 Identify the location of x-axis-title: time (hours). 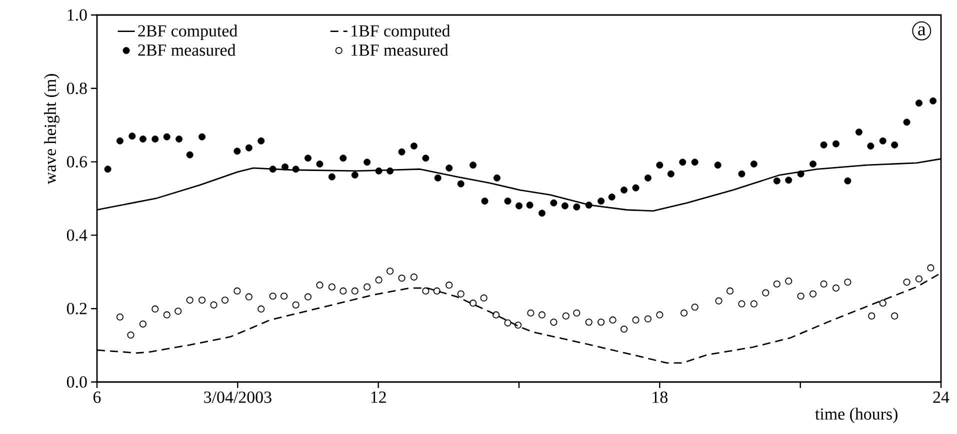
(856, 416).